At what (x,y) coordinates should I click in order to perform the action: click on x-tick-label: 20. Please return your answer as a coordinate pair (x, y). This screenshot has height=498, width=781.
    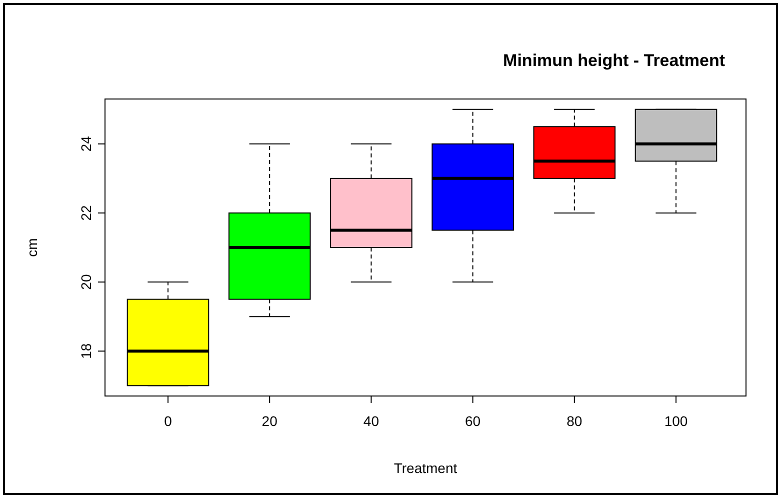
    Looking at the image, I should click on (270, 421).